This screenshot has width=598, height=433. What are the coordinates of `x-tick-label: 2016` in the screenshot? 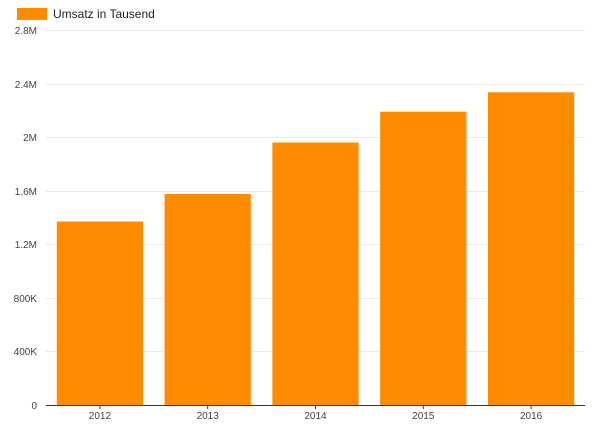 It's located at (531, 416).